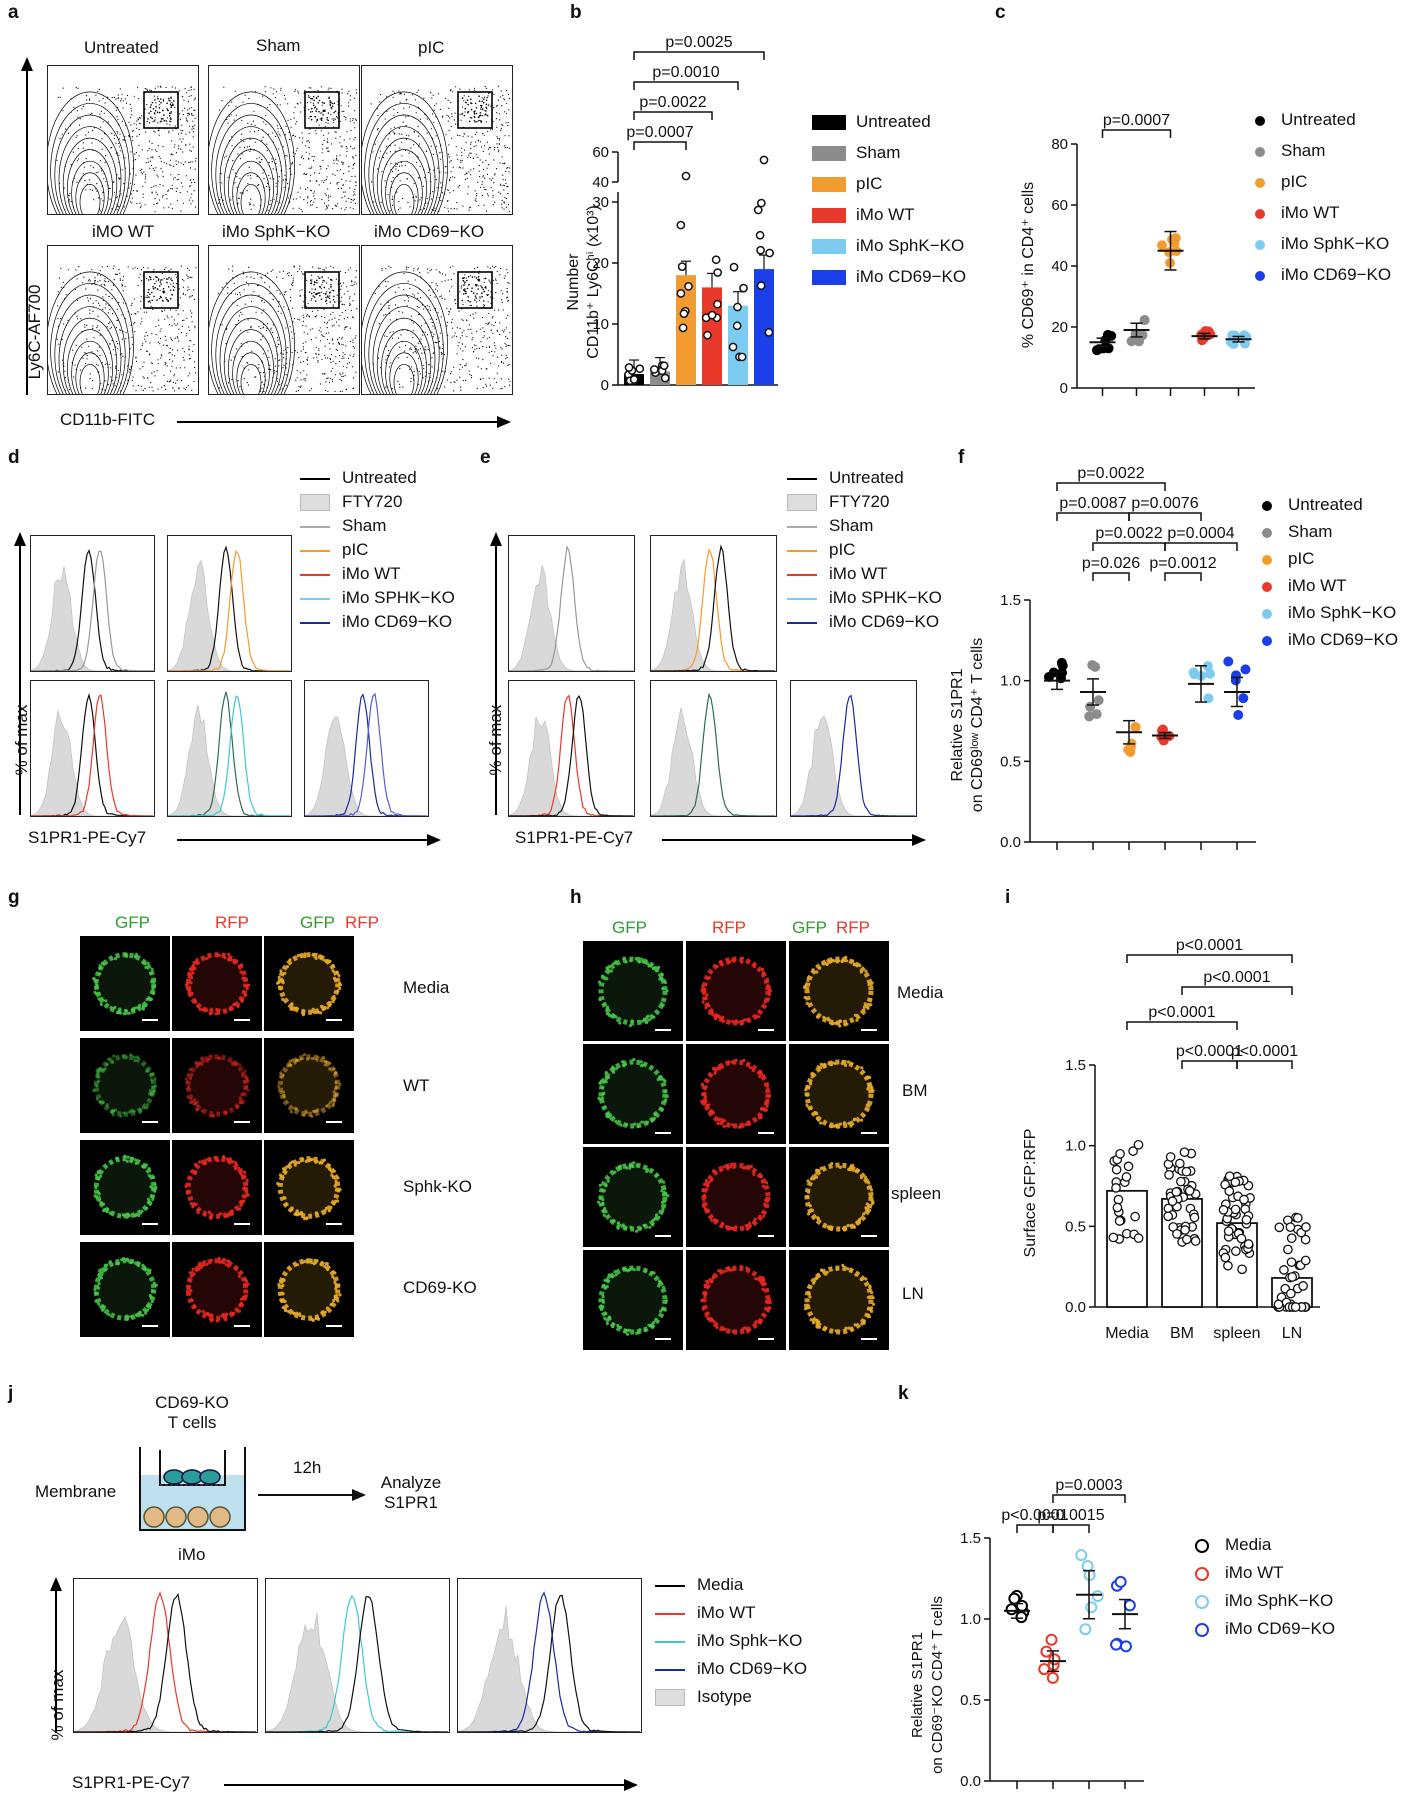 This screenshot has height=1800, width=1426. What do you see at coordinates (761, 285) in the screenshot?
I see `data-point` at bounding box center [761, 285].